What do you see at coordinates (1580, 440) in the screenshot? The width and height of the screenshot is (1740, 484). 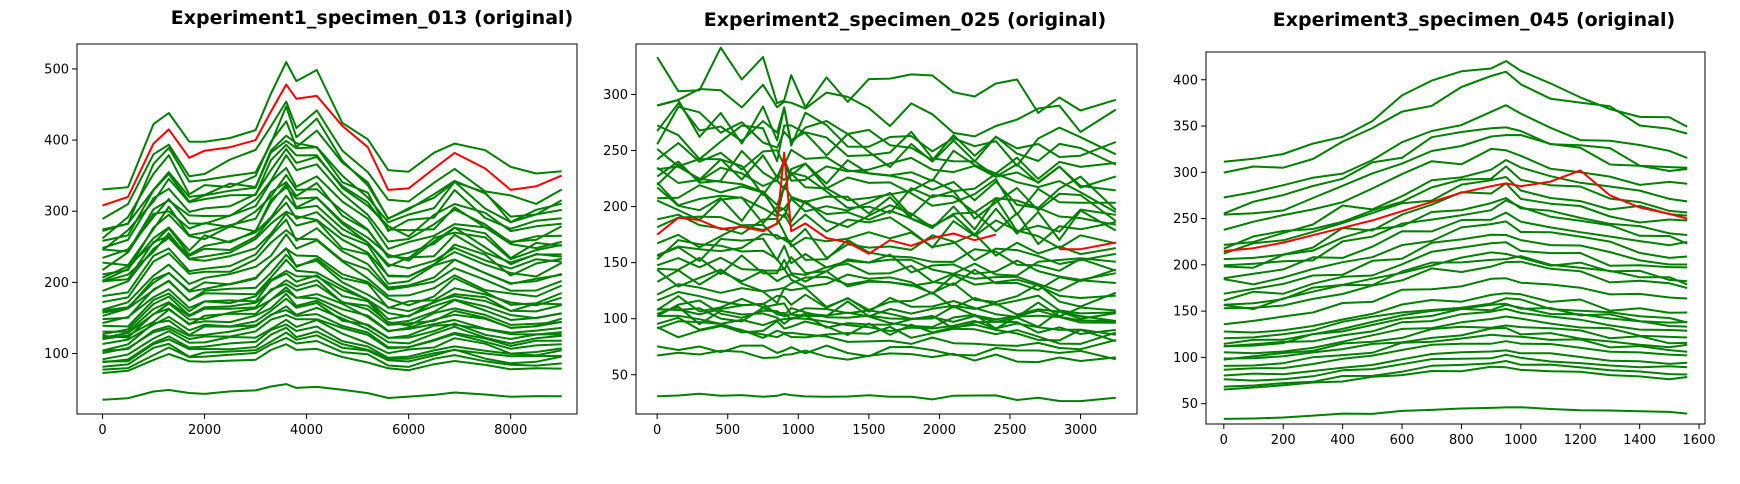 I see `x-tick-label: 1200` at bounding box center [1580, 440].